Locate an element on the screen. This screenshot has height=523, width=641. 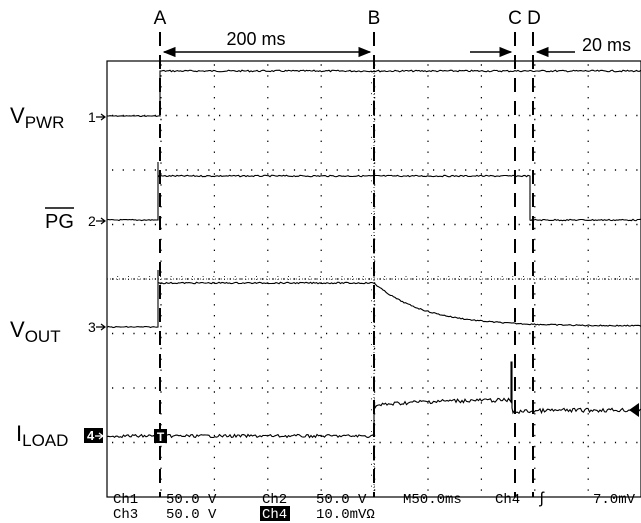
trigger-marker-letter: T is located at coordinates (161, 437).